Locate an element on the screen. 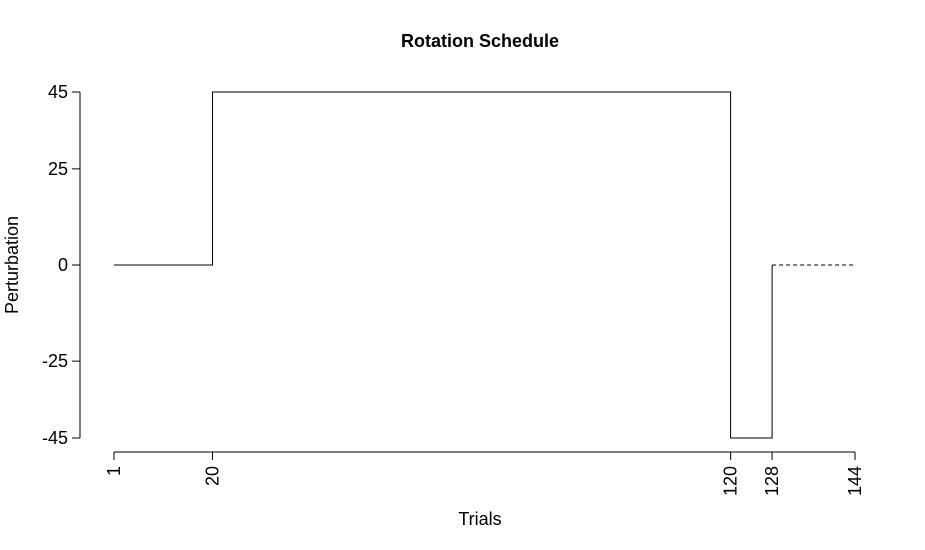 This screenshot has height=550, width=925. x-tick-label: 144 is located at coordinates (855, 481).